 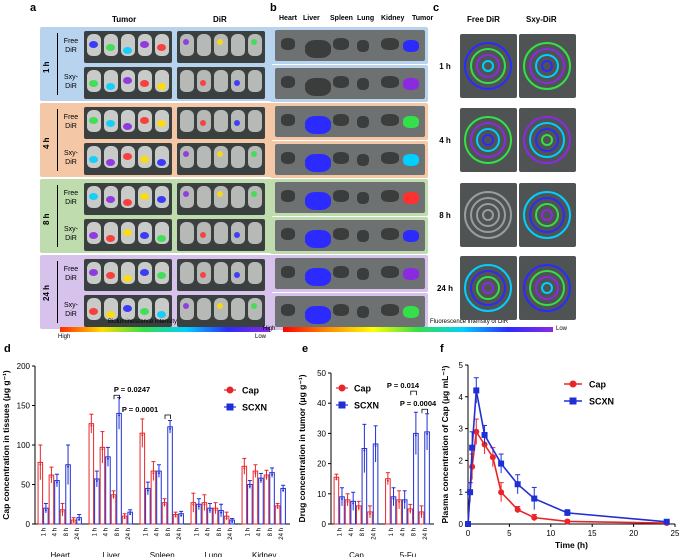 What do you see at coordinates (403, 532) in the screenshot?
I see `time-tick-label: 4 h` at bounding box center [403, 532].